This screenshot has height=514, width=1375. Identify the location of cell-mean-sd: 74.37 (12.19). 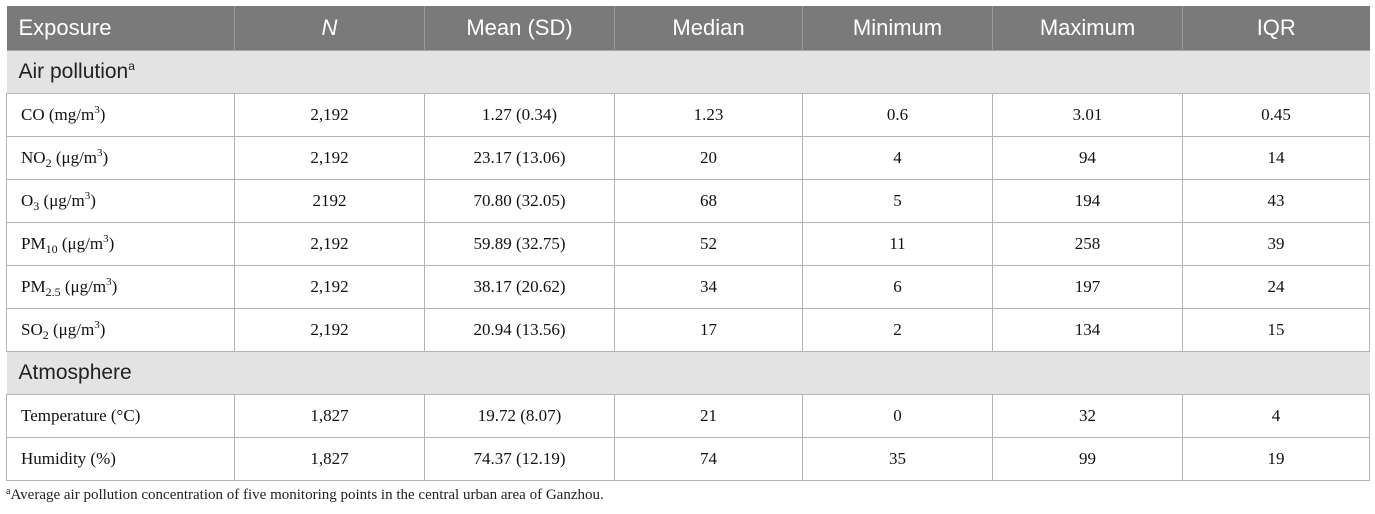
(519, 459).